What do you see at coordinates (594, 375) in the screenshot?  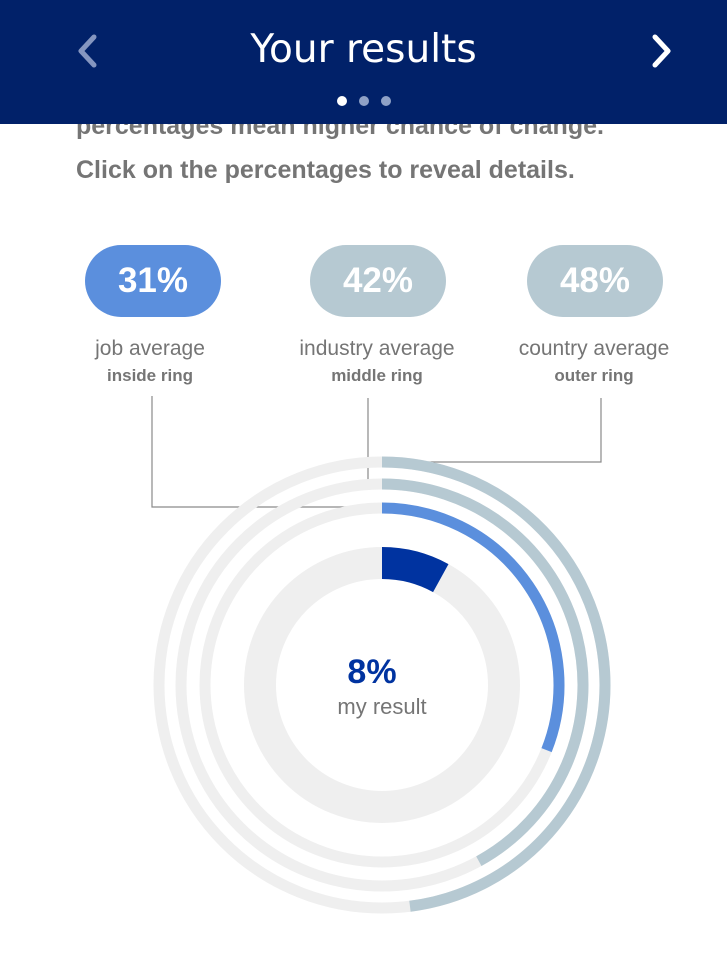 I see `country-average-ring-label: outer ring` at bounding box center [594, 375].